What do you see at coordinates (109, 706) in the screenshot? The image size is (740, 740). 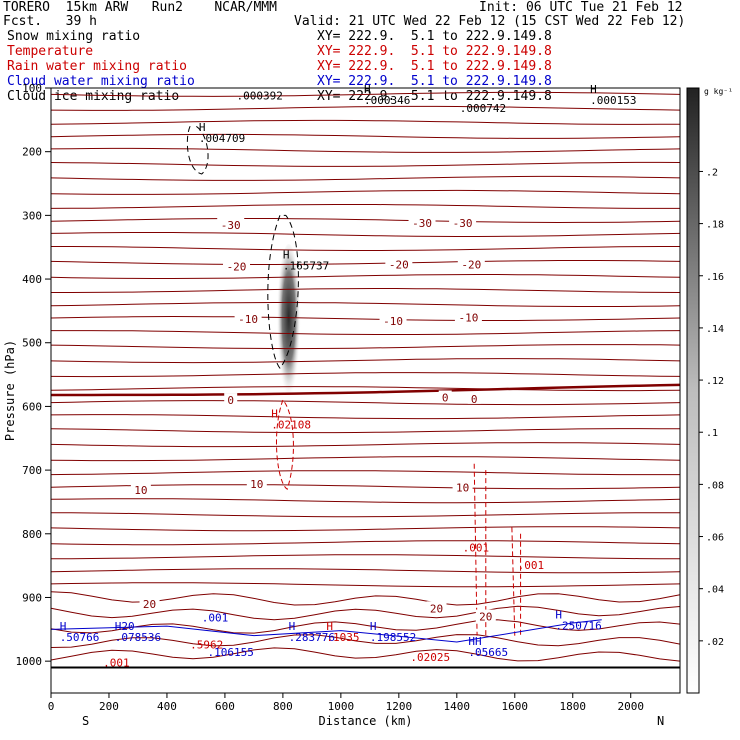 I see `x-tick-label: 200` at bounding box center [109, 706].